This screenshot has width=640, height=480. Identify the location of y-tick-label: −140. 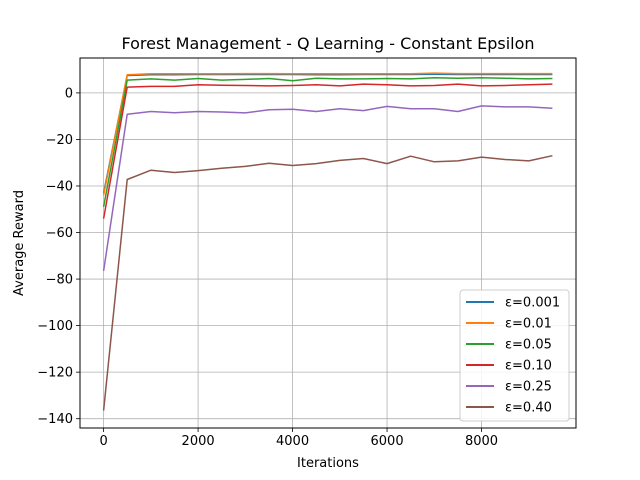
(55, 419).